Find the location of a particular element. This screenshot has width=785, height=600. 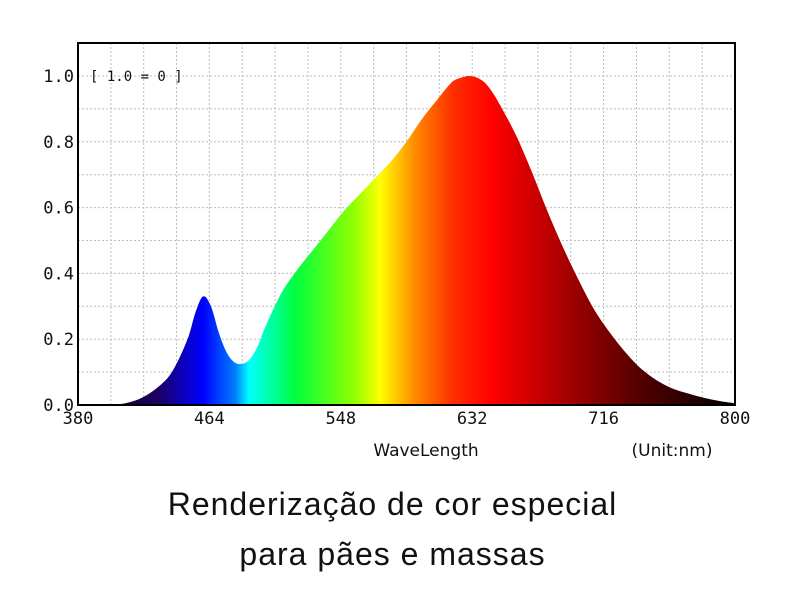

y-tick-label: 0.6 is located at coordinates (58, 209).